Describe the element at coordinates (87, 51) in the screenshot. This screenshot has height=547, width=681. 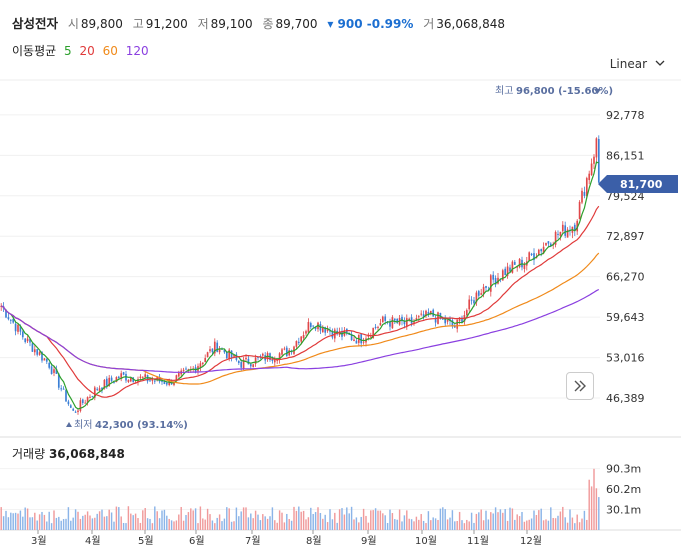
I see `ma-20-label: 20` at that location.